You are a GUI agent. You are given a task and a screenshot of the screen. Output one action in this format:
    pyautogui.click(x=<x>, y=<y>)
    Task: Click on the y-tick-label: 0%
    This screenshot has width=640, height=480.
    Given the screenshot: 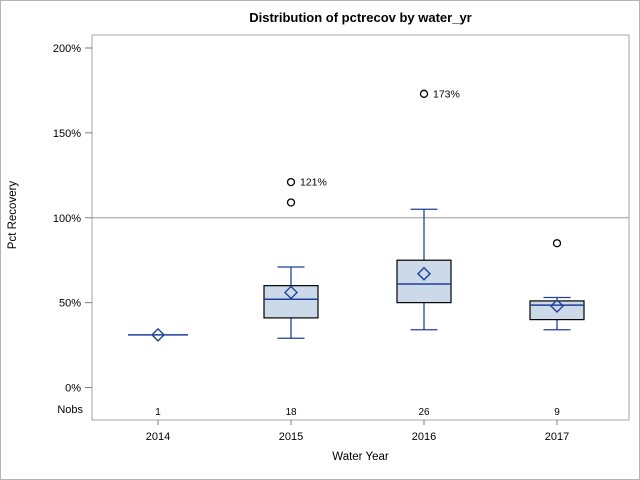 What is the action you would take?
    pyautogui.click(x=73, y=389)
    